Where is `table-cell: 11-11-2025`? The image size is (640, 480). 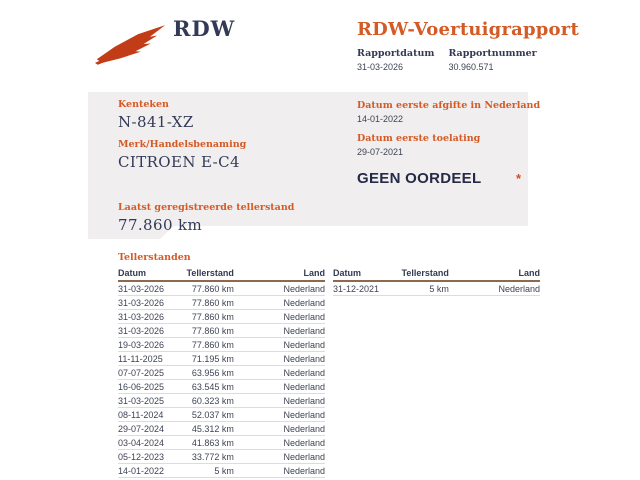 table-cell: 11-11-2025 is located at coordinates (140, 359).